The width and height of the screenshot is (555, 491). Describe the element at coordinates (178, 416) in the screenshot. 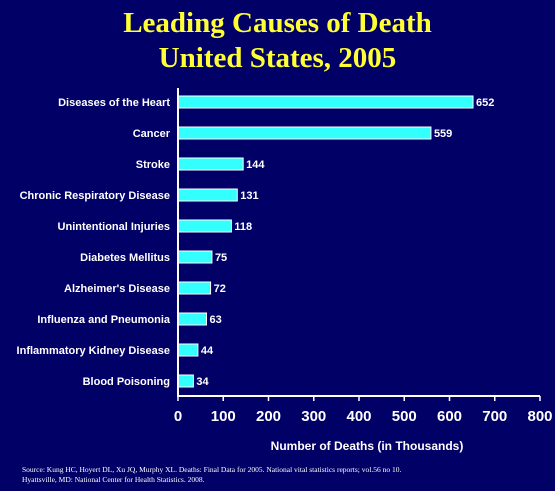

I see `x-tick-label: 0` at that location.